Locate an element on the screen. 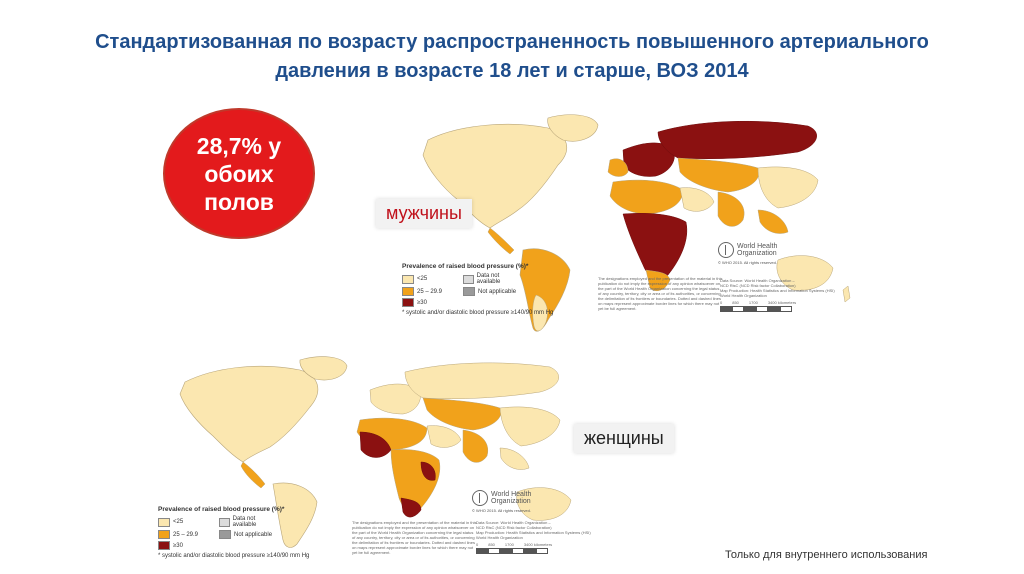  south-america is located at coordinates (295, 515).